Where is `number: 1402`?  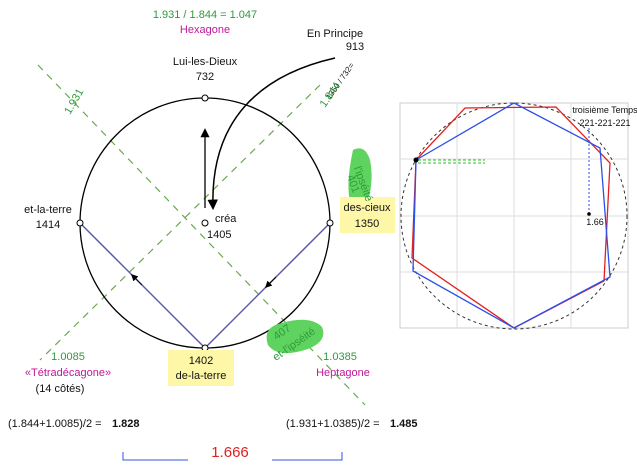 number: 1402 is located at coordinates (201, 361).